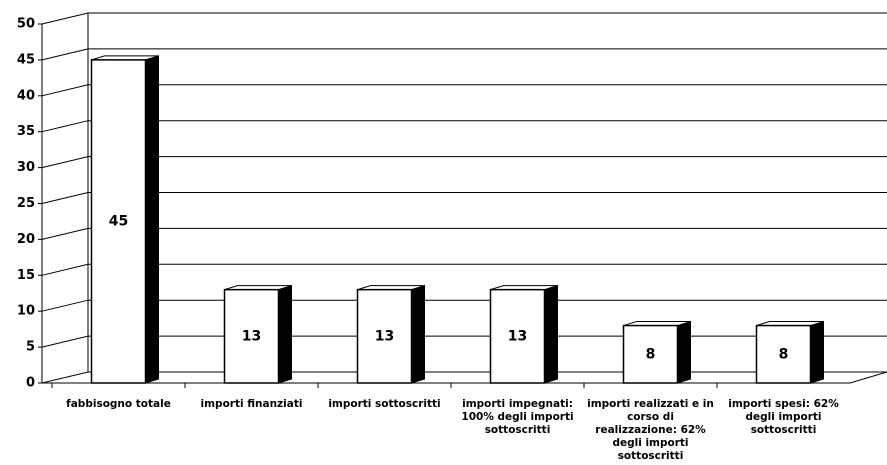  What do you see at coordinates (26, 275) in the screenshot?
I see `y-tick-label: 15` at bounding box center [26, 275].